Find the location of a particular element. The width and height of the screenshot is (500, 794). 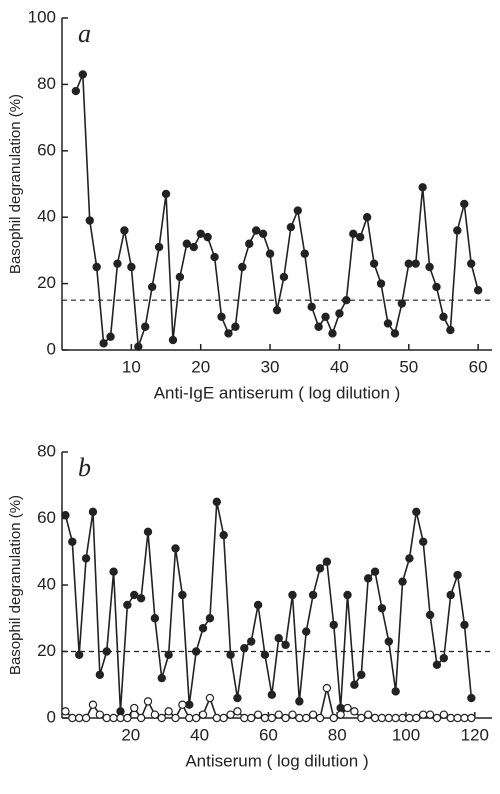

x-tick-label: 60 is located at coordinates (268, 734).